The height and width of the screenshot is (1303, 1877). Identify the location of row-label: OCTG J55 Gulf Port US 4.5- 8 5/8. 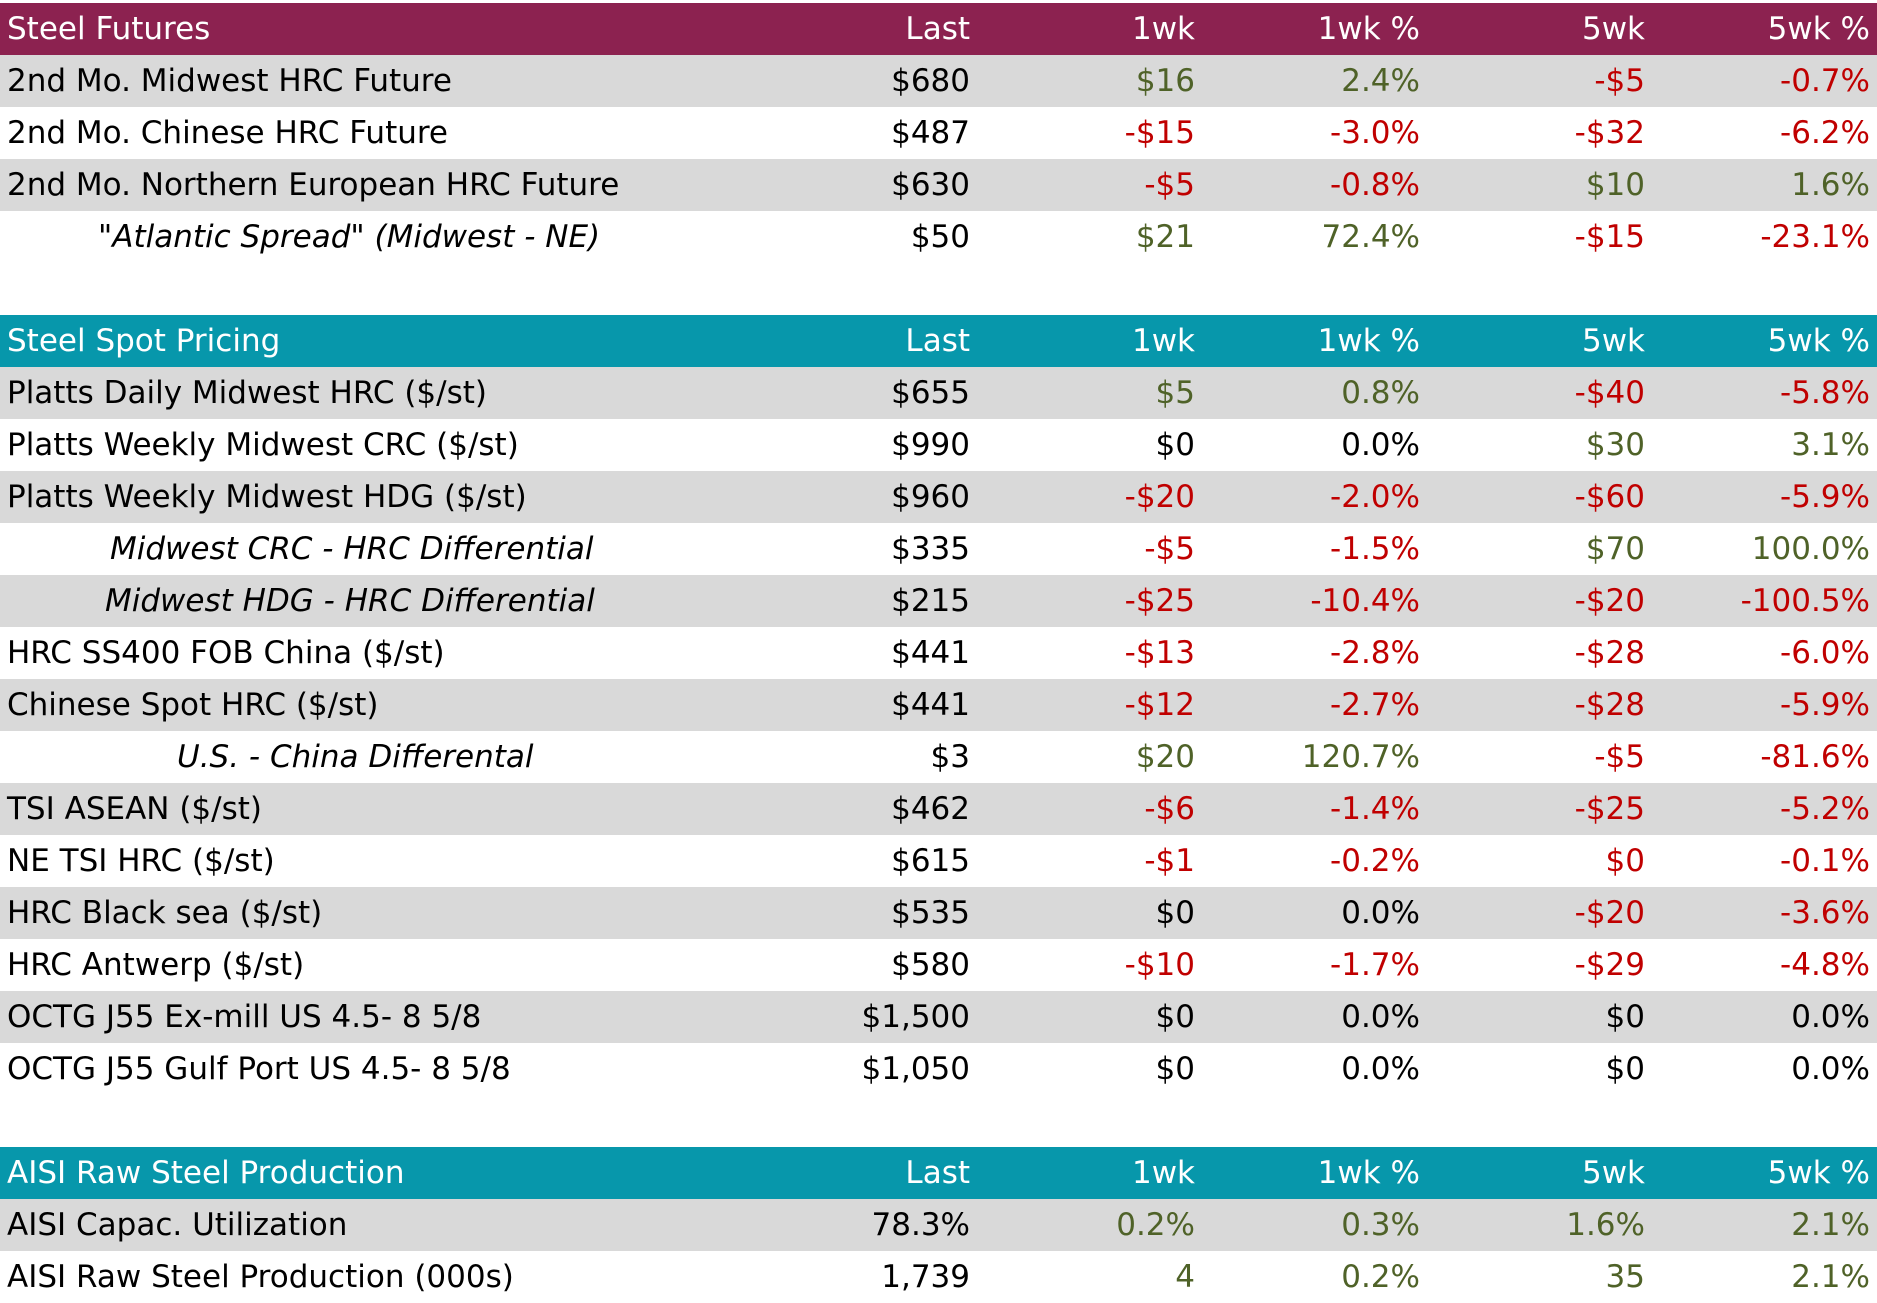
(259, 1069).